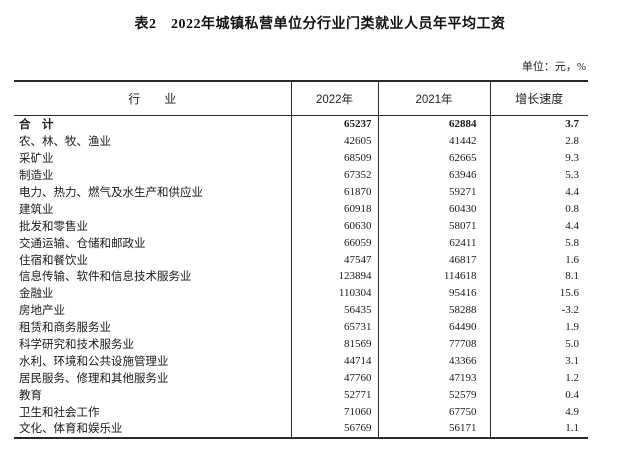 This screenshot has width=640, height=457. What do you see at coordinates (538, 293) in the screenshot?
I see `growth-cell: 15.6` at bounding box center [538, 293].